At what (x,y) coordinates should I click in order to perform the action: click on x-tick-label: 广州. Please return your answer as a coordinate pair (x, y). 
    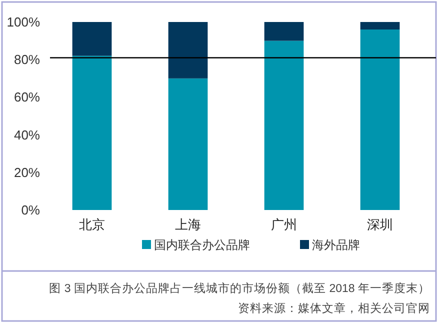
    Looking at the image, I should click on (284, 224).